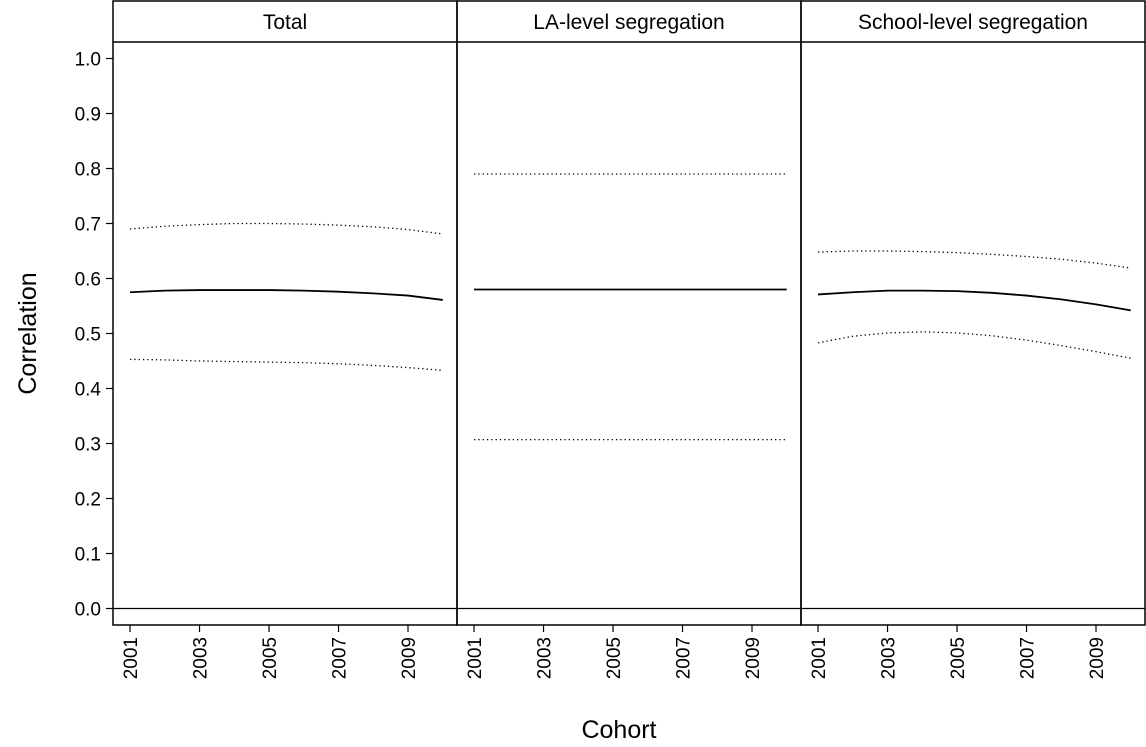 This screenshot has height=747, width=1146. What do you see at coordinates (973, 22) in the screenshot?
I see `panel-title: School-level segregation` at bounding box center [973, 22].